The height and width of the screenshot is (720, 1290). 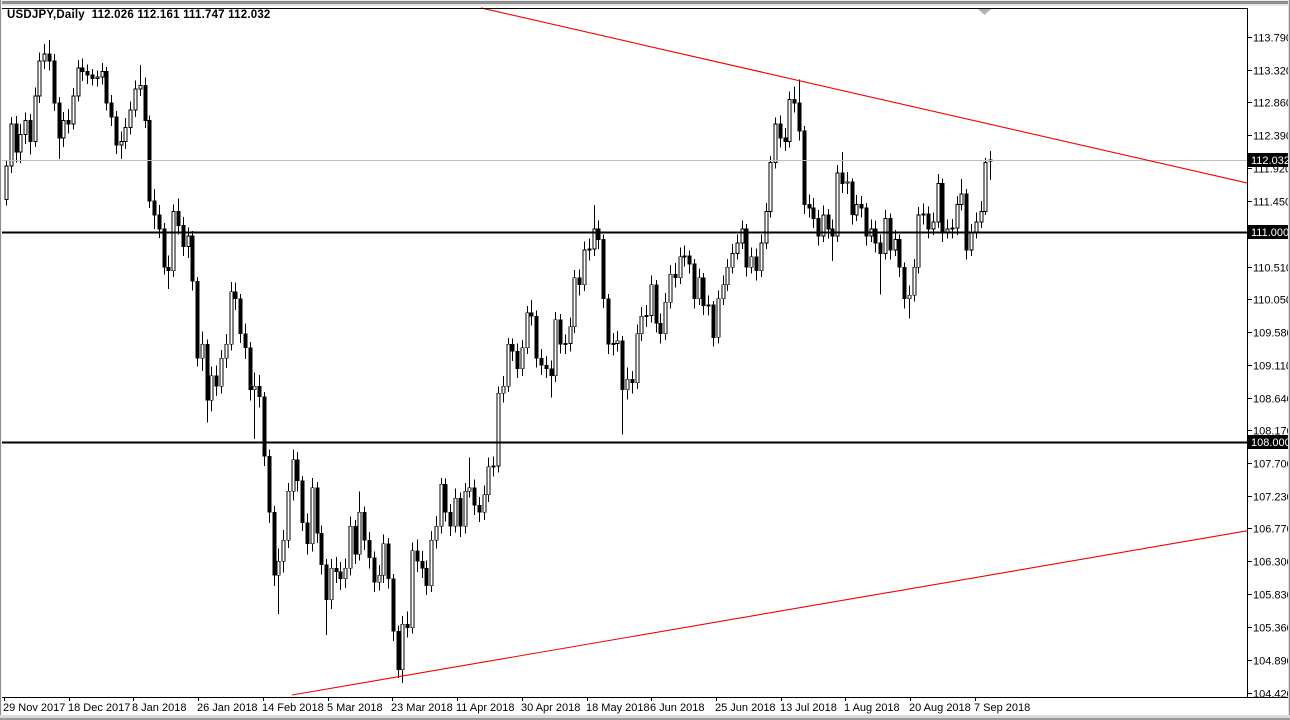 I want to click on price-tick-label: 104.420, so click(x=1271, y=695).